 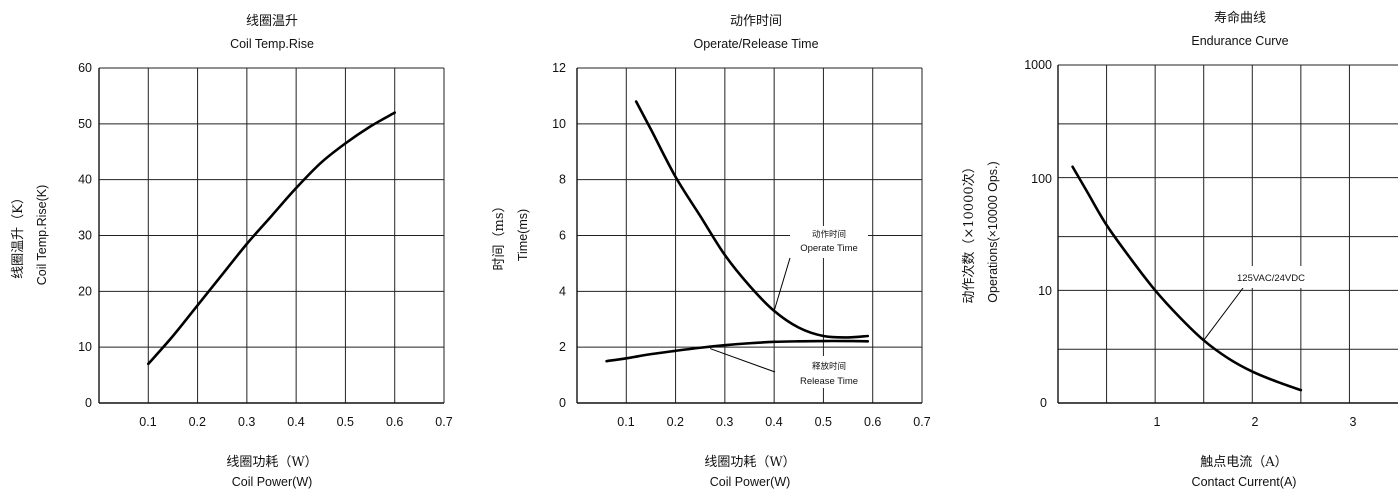 I want to click on time-y-tick: 6, so click(x=562, y=236).